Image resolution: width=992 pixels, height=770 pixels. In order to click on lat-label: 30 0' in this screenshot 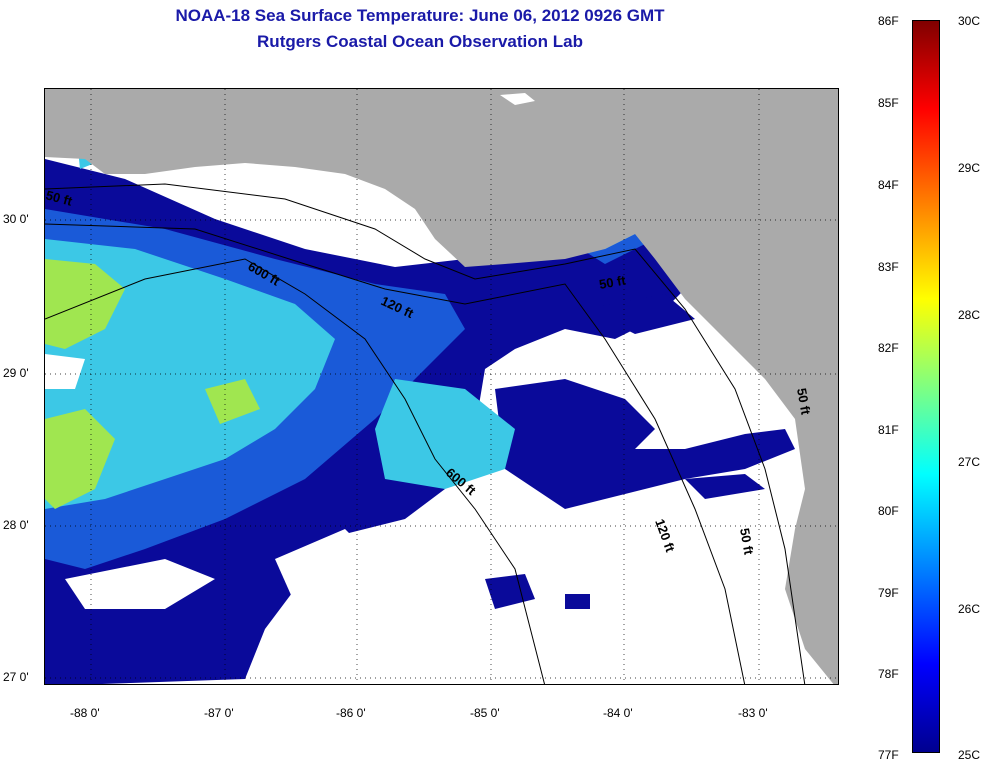, I will do `click(16, 219)`.